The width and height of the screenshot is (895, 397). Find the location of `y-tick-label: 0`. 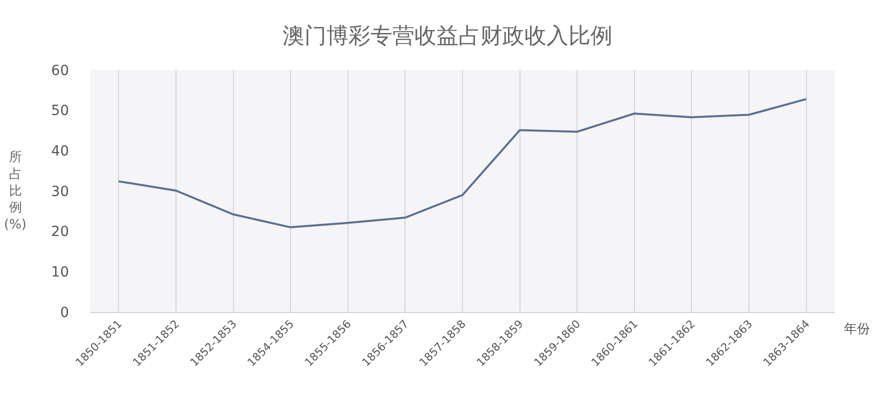

y-tick-label: 0 is located at coordinates (64, 312).